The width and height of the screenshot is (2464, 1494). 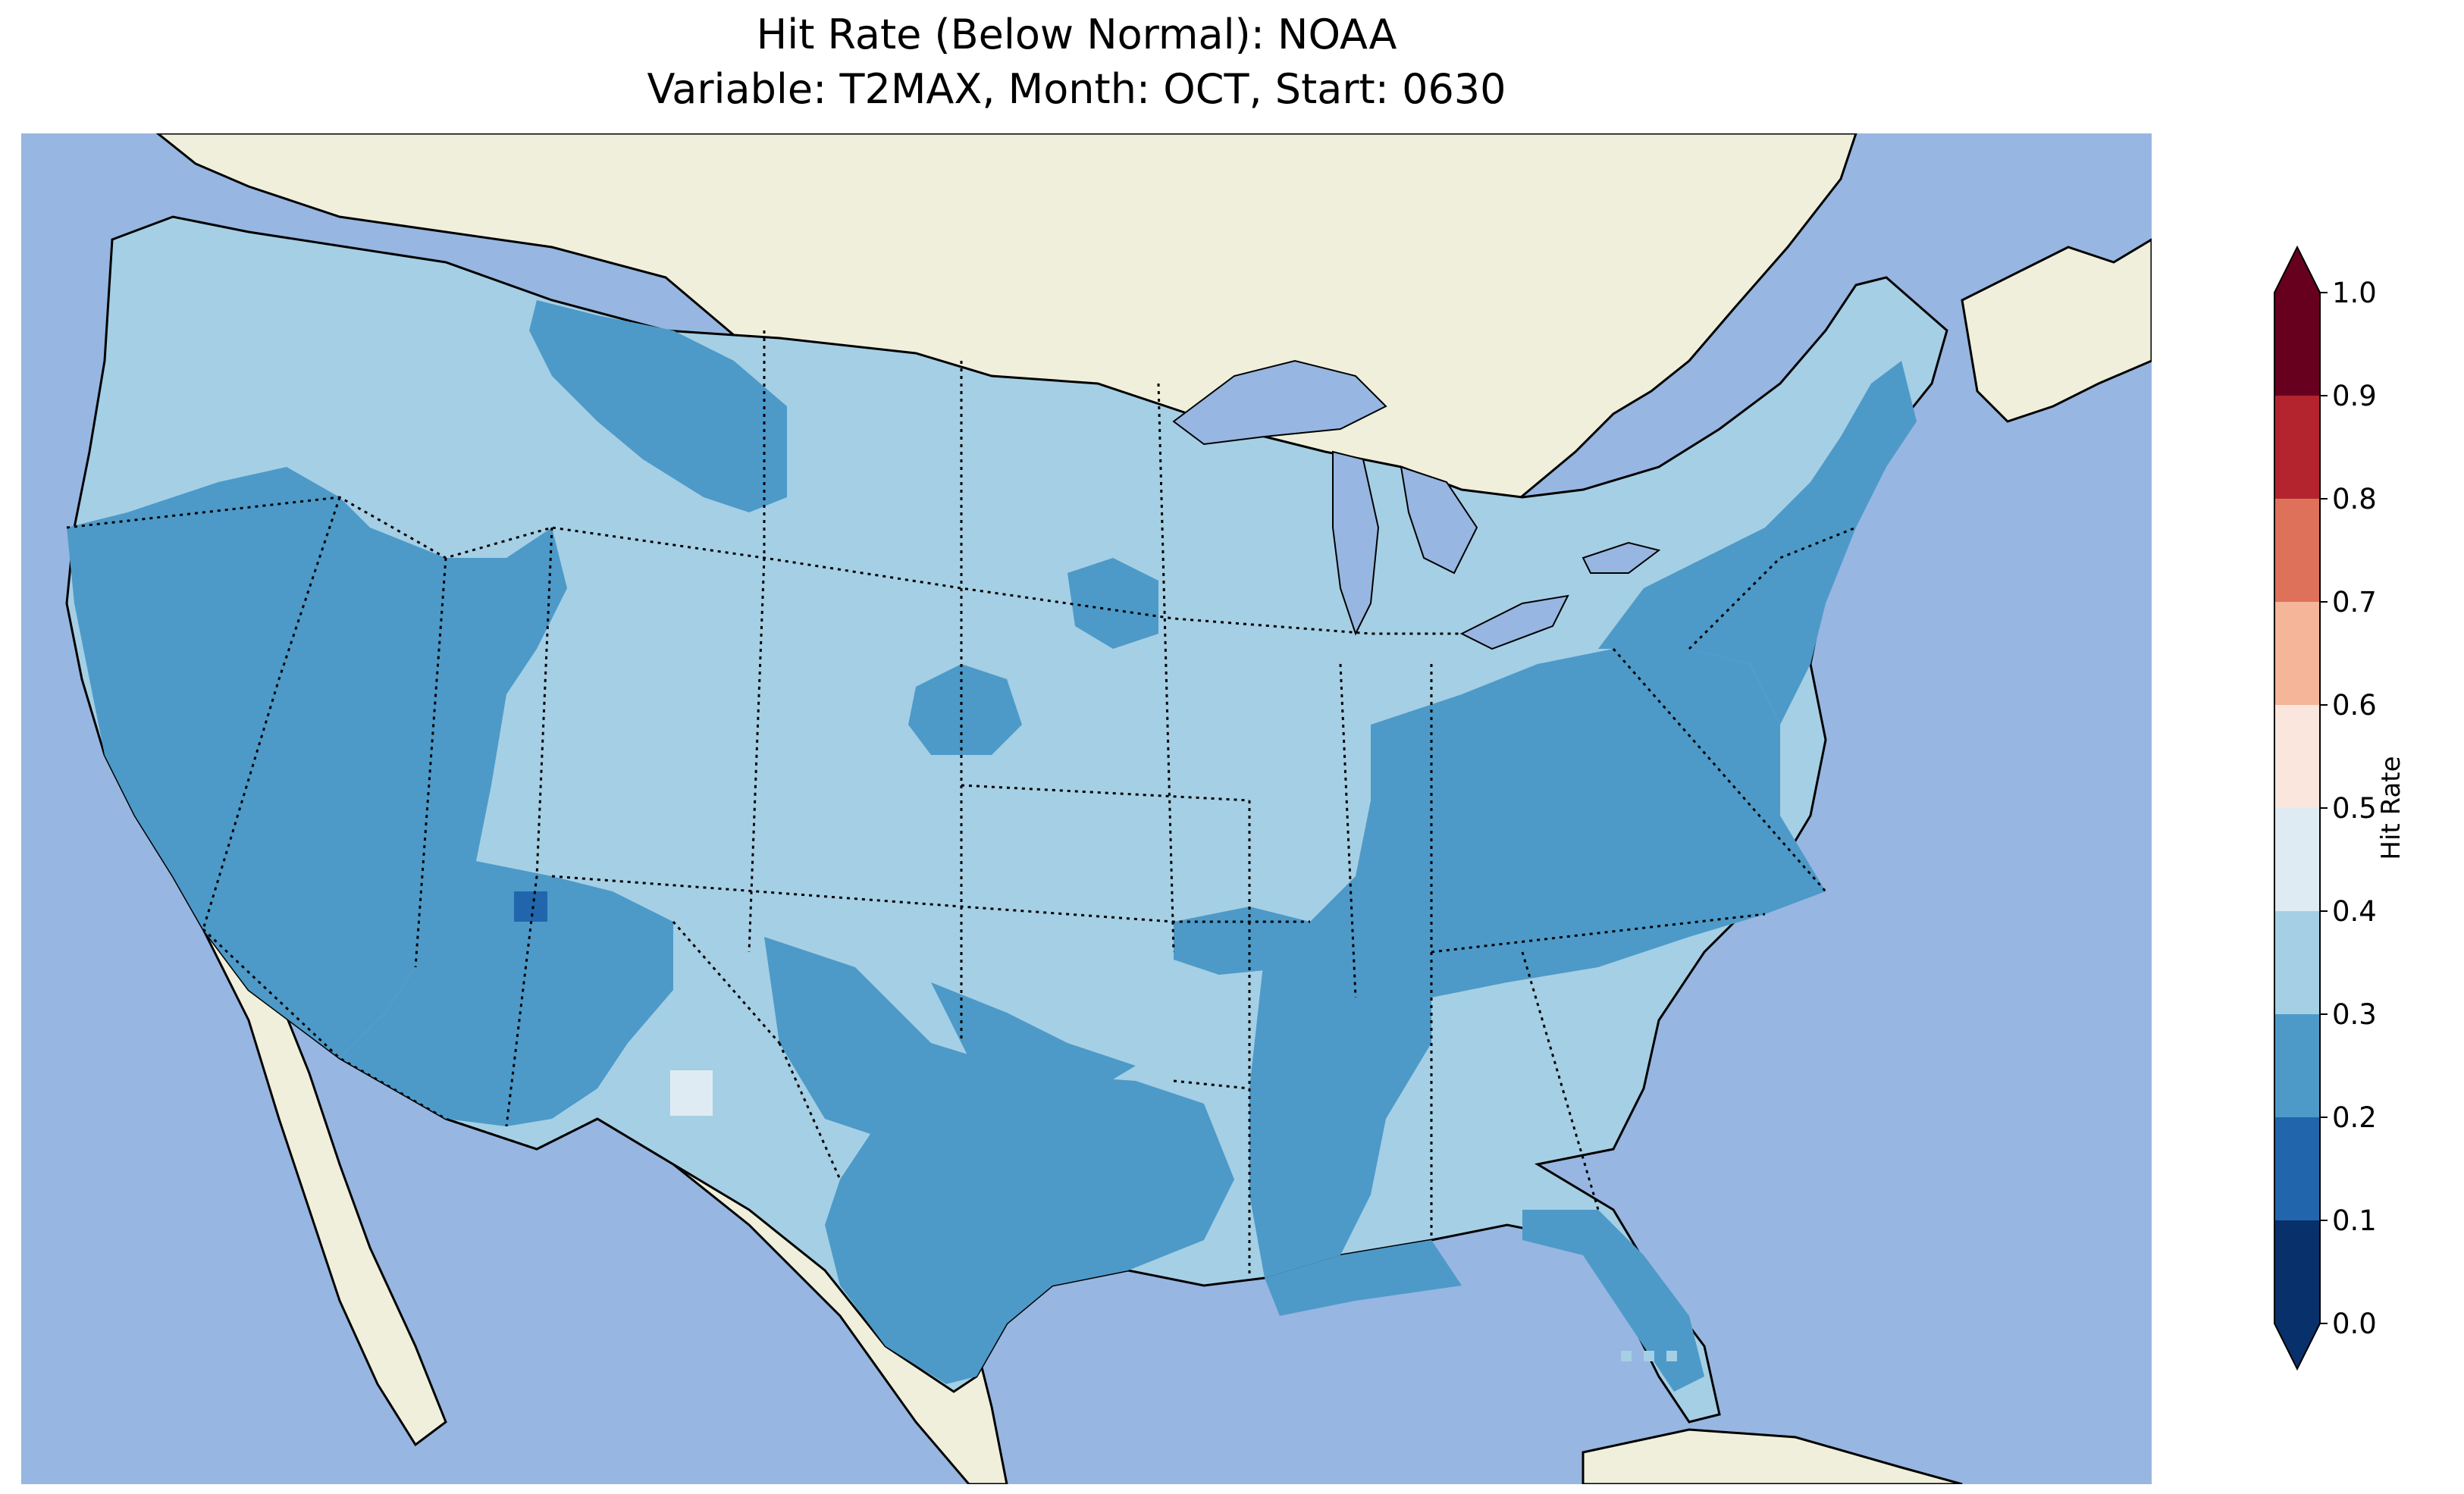 I want to click on colorbar-tick-label: 0.4, so click(x=2354, y=911).